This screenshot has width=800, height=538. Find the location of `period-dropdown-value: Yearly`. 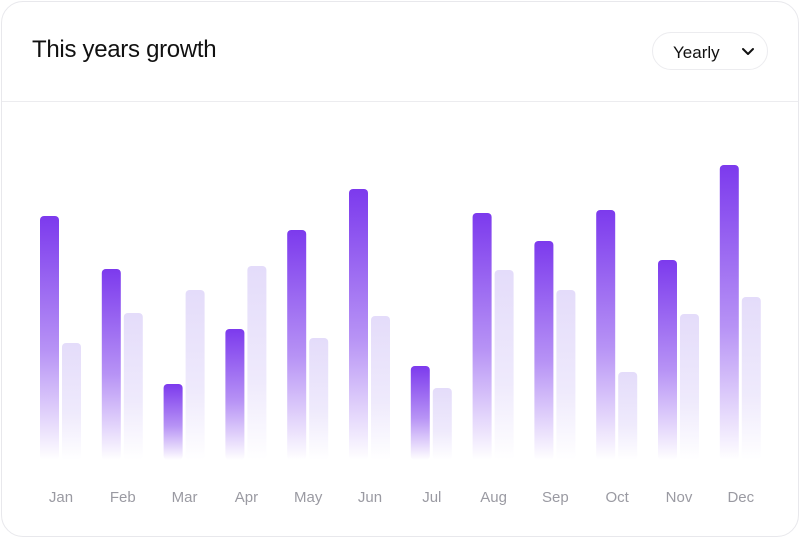

period-dropdown-value: Yearly is located at coordinates (696, 52).